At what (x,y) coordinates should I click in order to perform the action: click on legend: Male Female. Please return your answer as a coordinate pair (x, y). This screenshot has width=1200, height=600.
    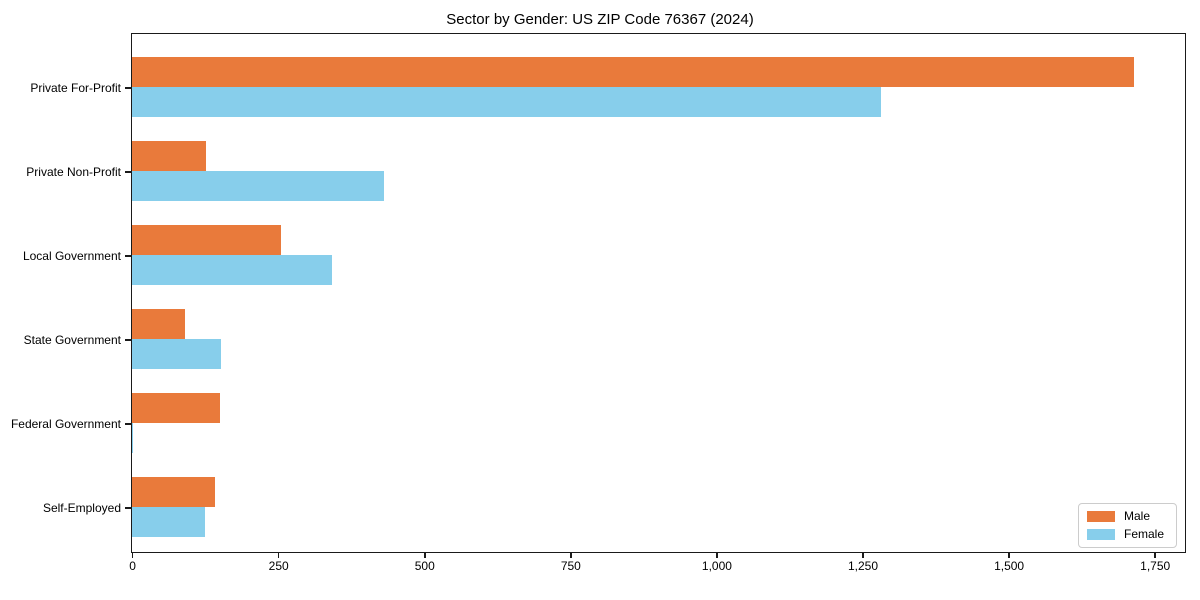
    Looking at the image, I should click on (1127, 525).